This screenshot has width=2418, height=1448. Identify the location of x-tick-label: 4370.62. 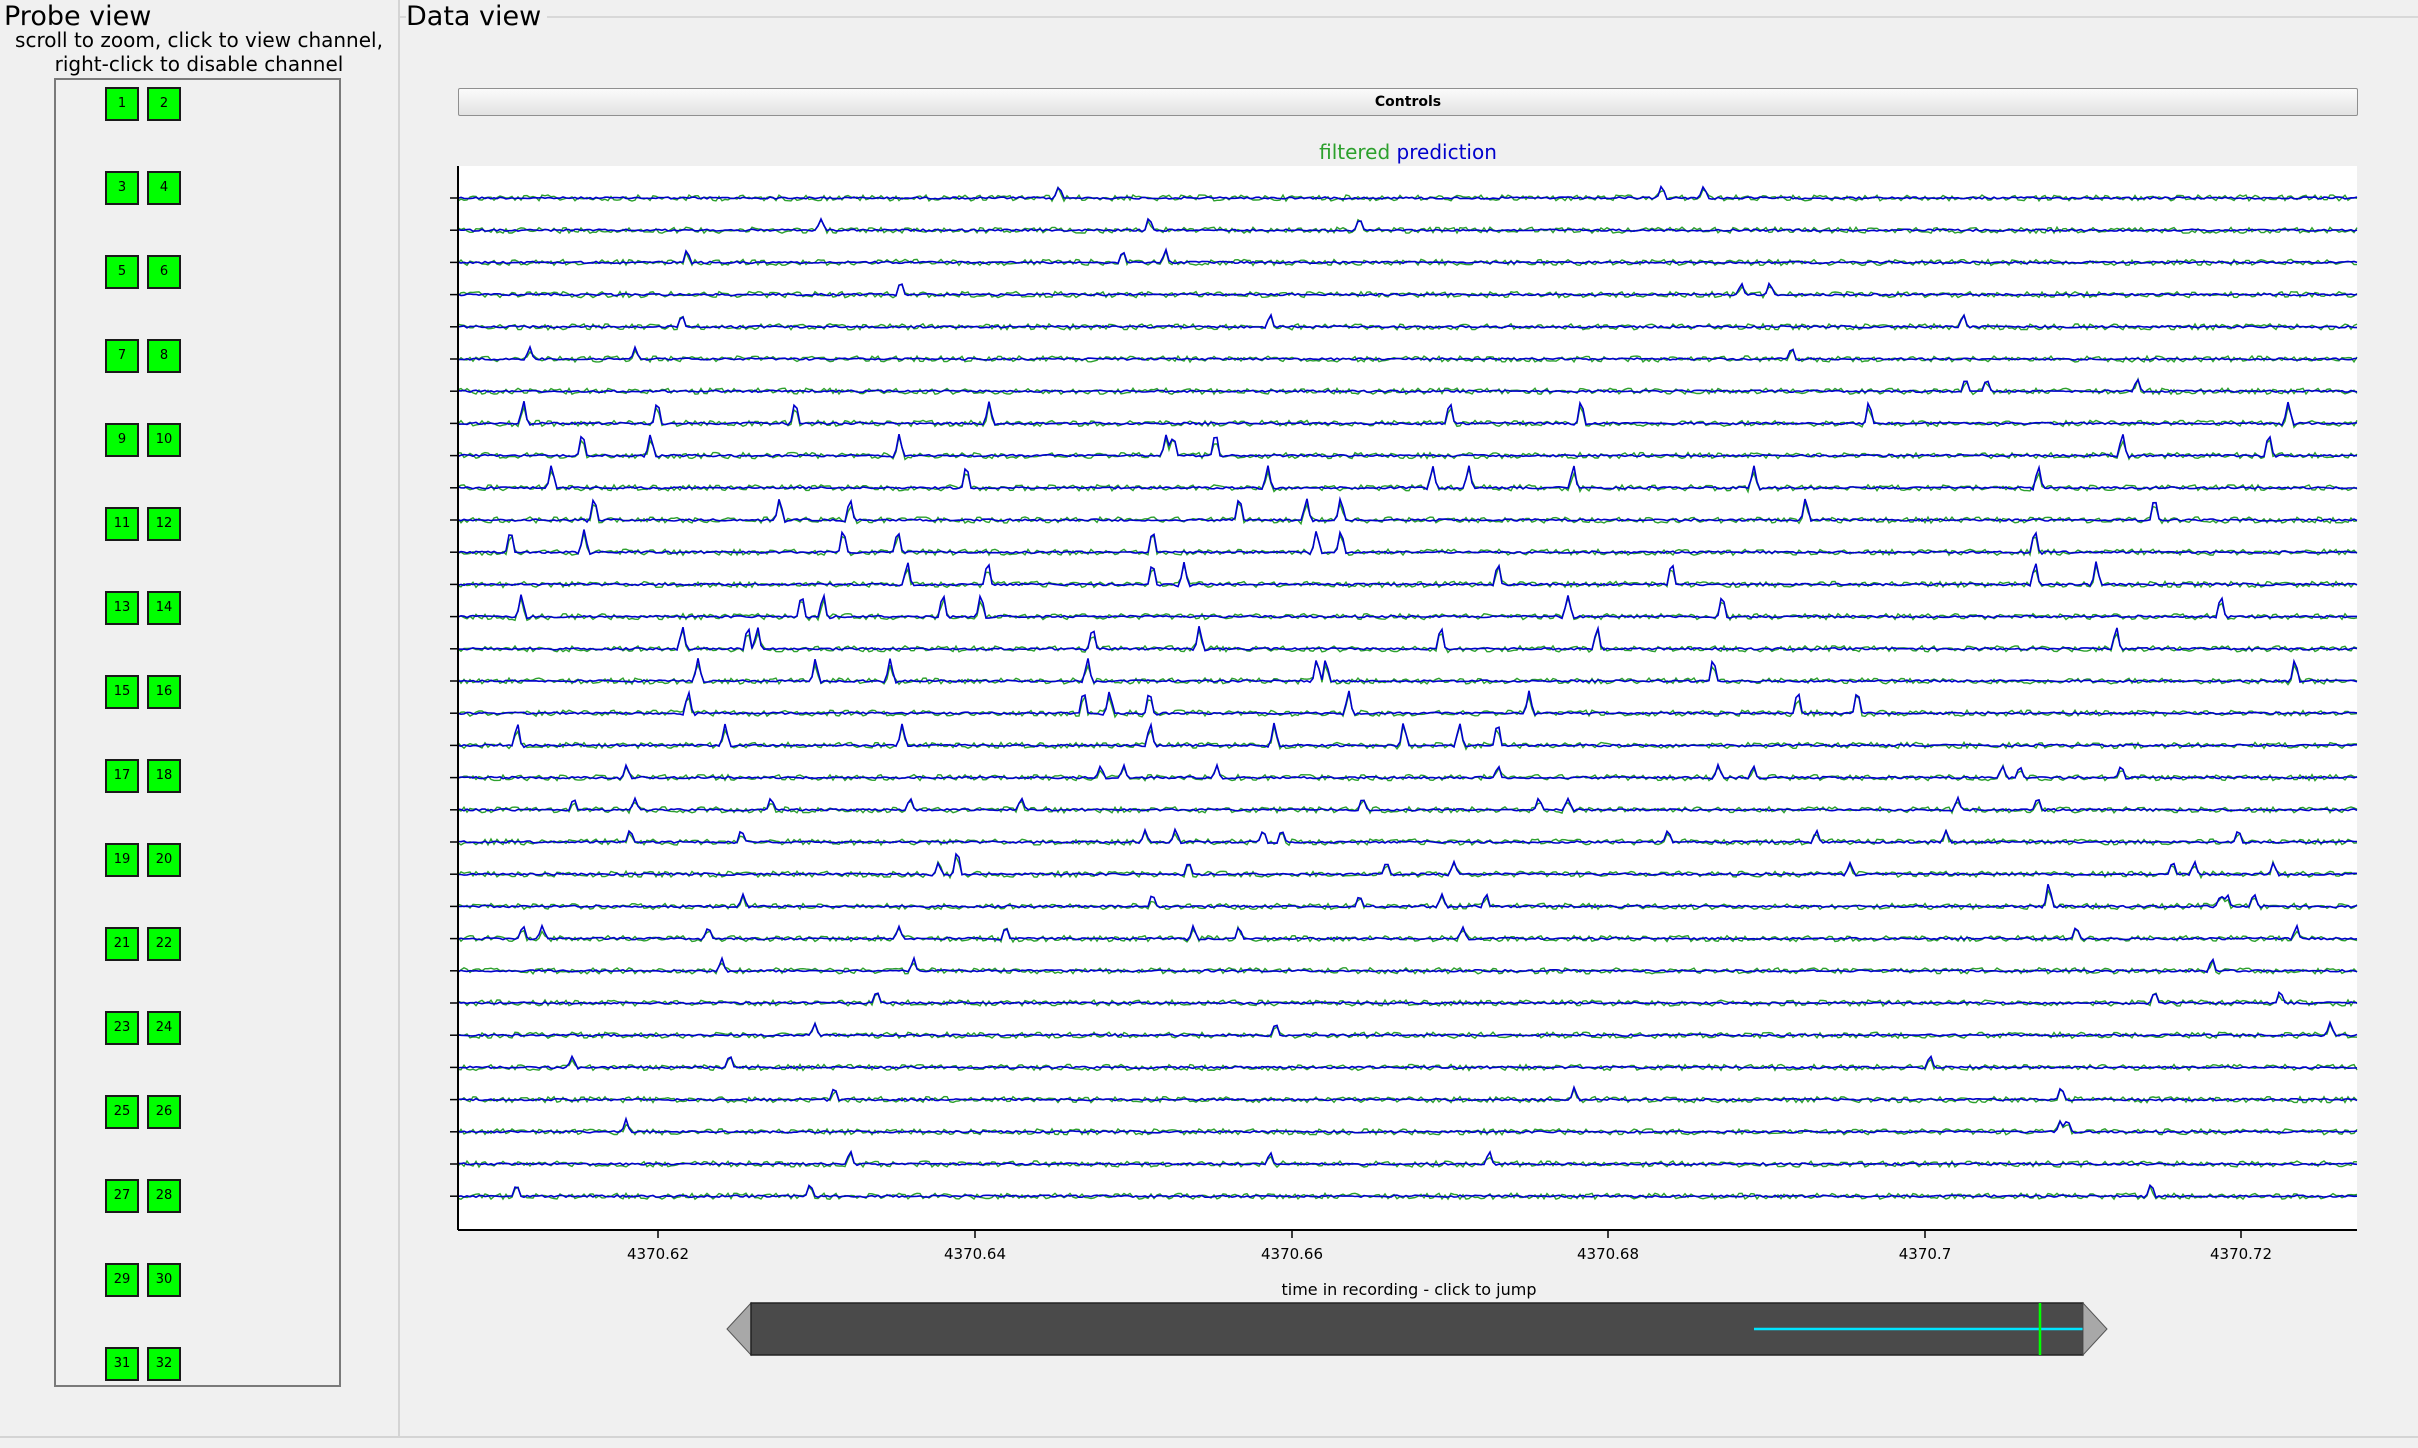
(658, 1252).